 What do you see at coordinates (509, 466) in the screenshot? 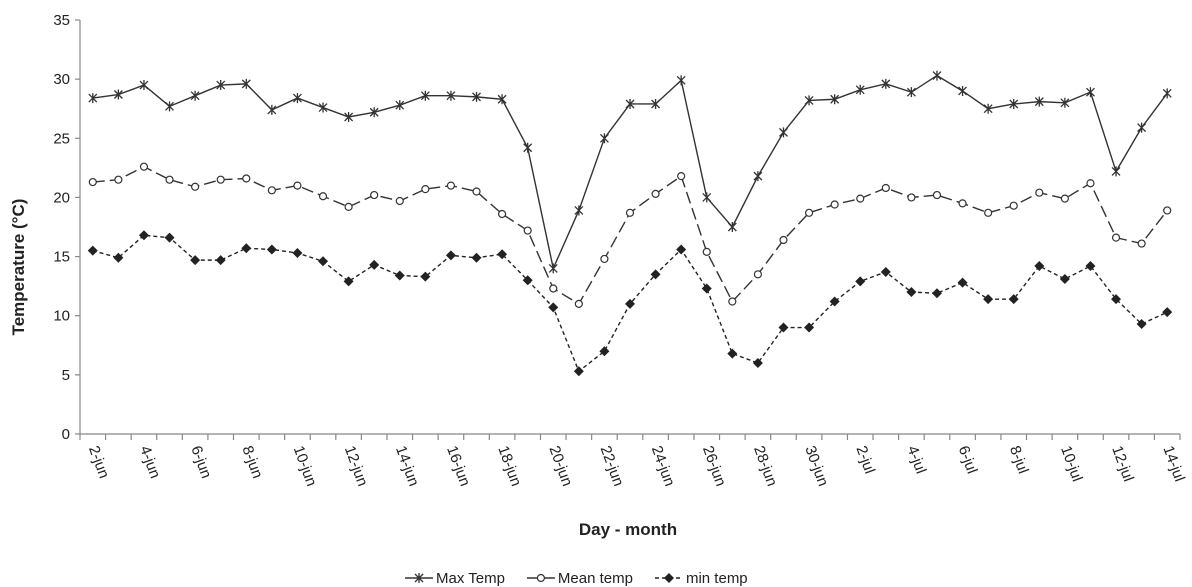
I see `x-tick-label: 18-jun` at bounding box center [509, 466].